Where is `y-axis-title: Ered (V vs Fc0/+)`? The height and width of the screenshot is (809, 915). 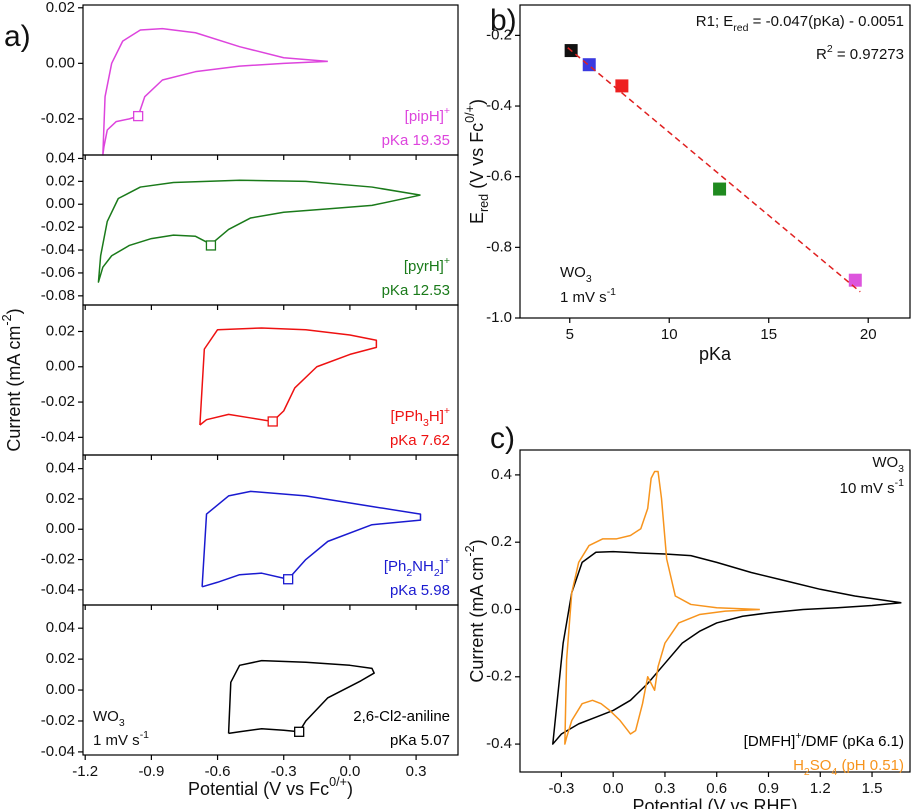
y-axis-title: Ered (V vs Fc0/+) is located at coordinates (477, 161).